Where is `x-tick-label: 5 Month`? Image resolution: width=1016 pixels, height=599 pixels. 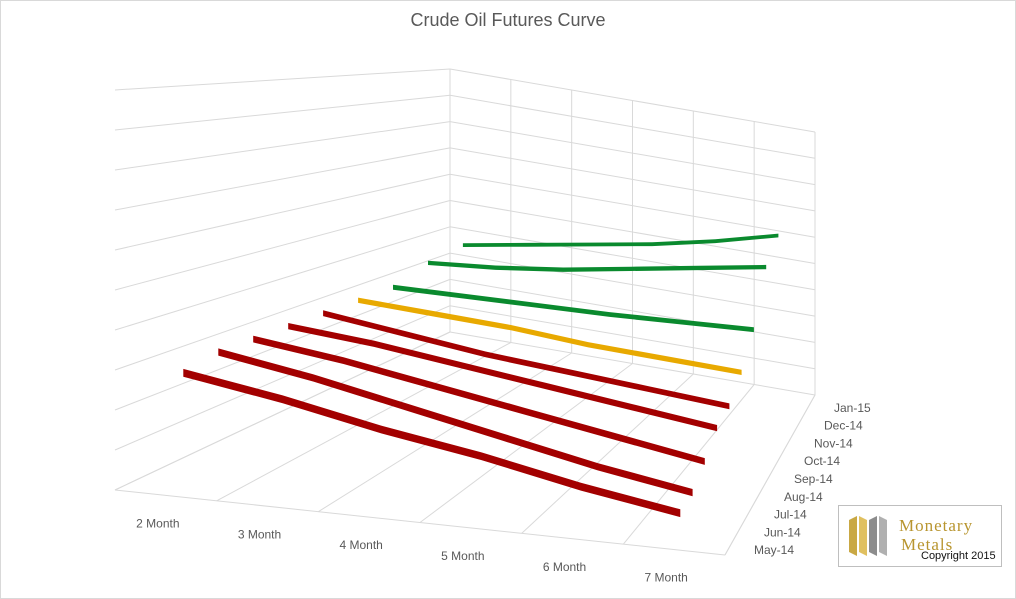 x-tick-label: 5 Month is located at coordinates (462, 556).